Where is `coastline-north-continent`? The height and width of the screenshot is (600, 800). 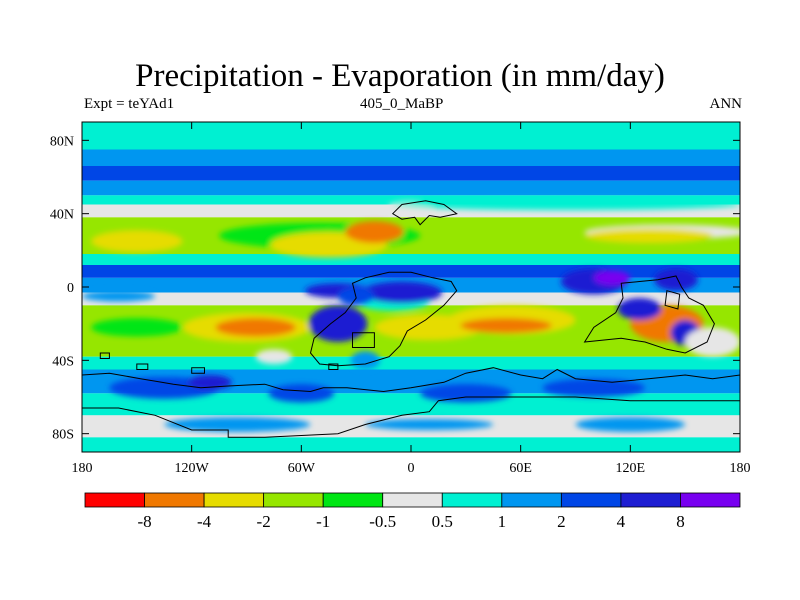
coastline-north-continent is located at coordinates (424, 213).